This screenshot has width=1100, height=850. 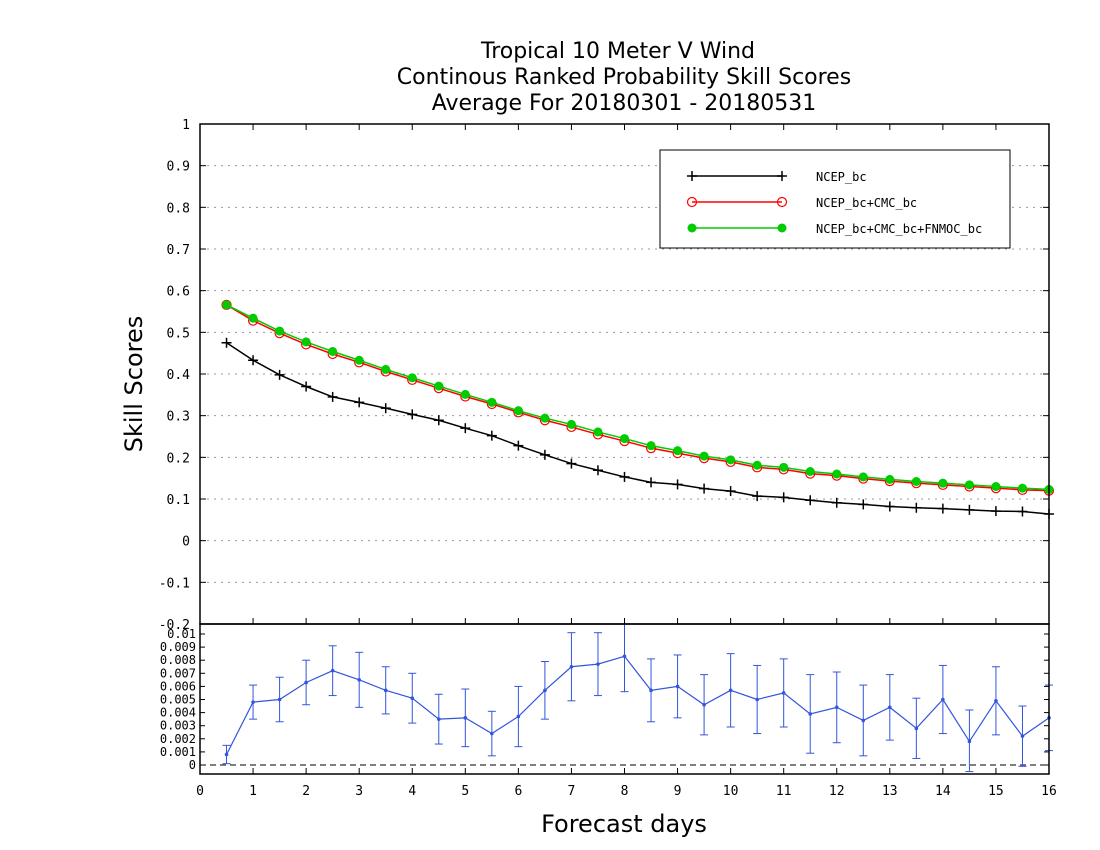 What do you see at coordinates (174, 625) in the screenshot?
I see `y-tick-label: -0.2` at bounding box center [174, 625].